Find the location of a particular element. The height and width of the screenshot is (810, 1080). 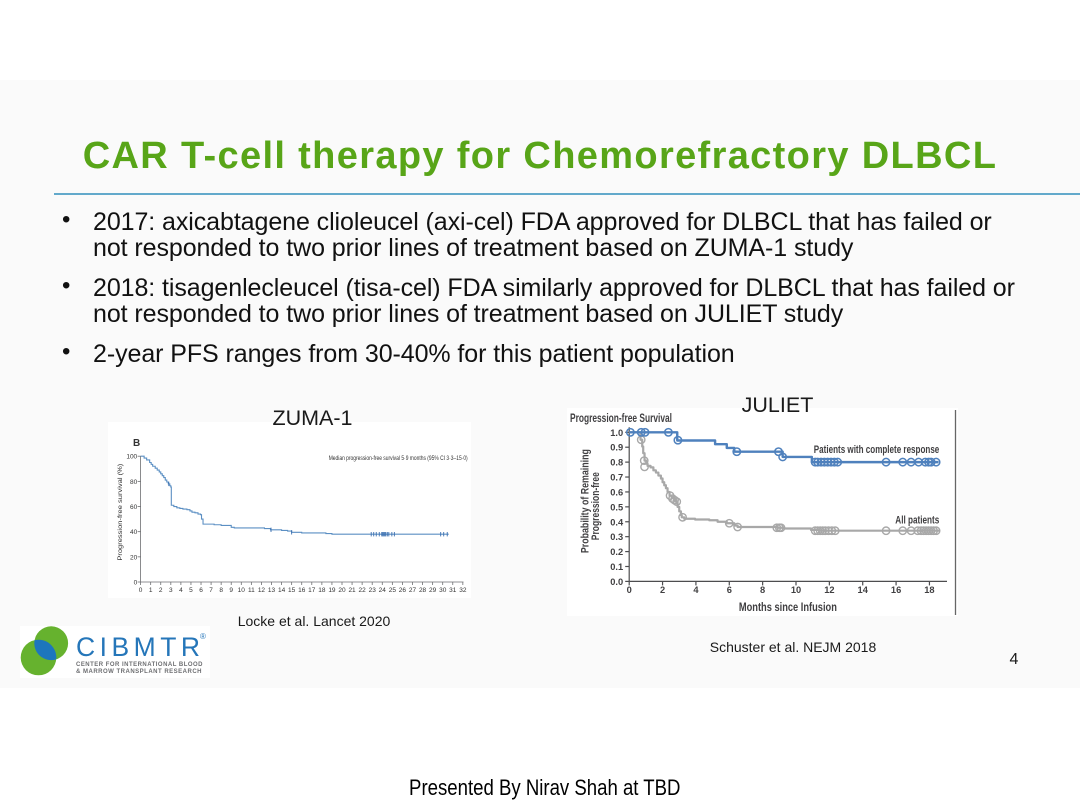

svg-text: All patients is located at coordinates (917, 521).